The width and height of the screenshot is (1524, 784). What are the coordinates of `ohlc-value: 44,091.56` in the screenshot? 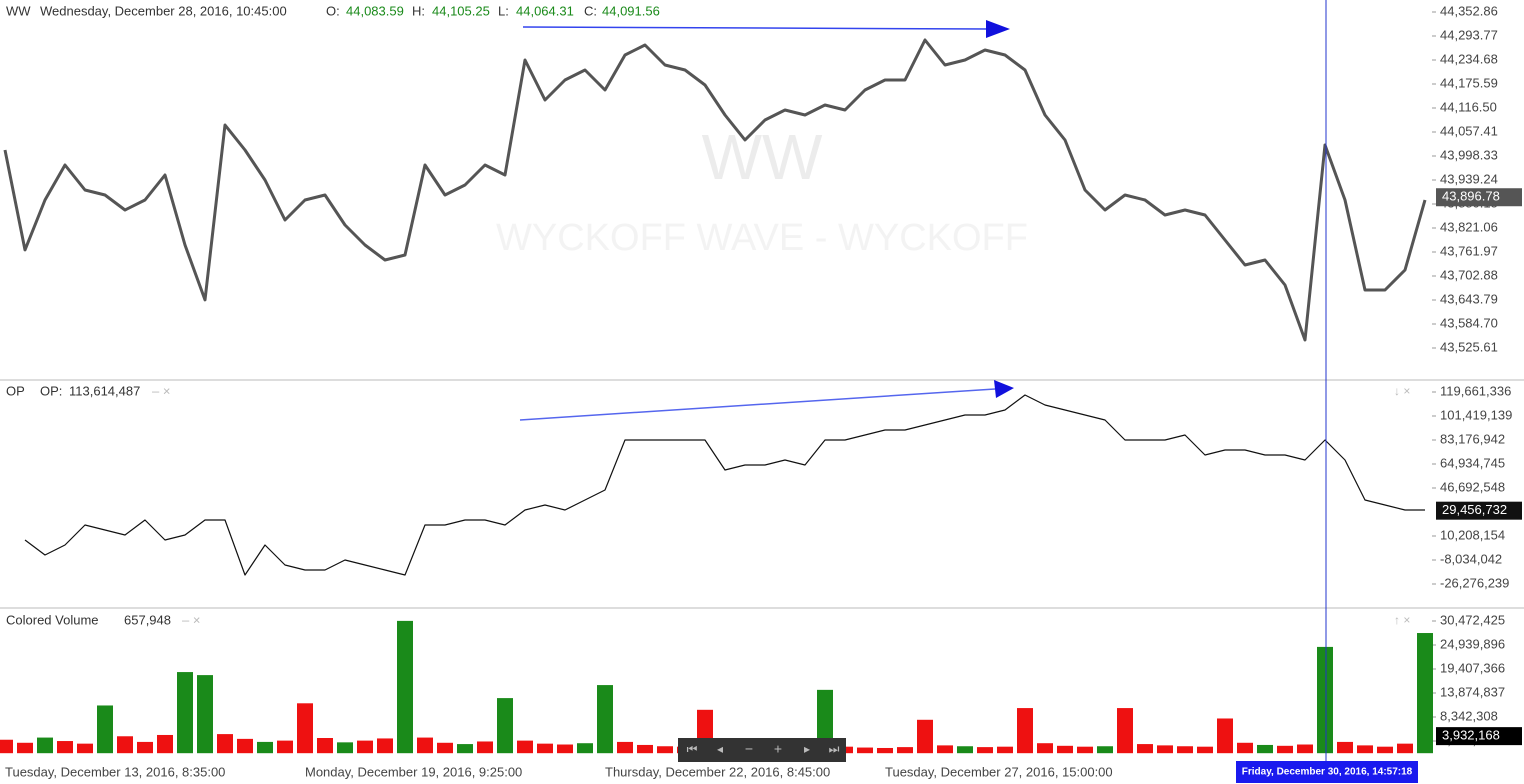 It's located at (631, 10).